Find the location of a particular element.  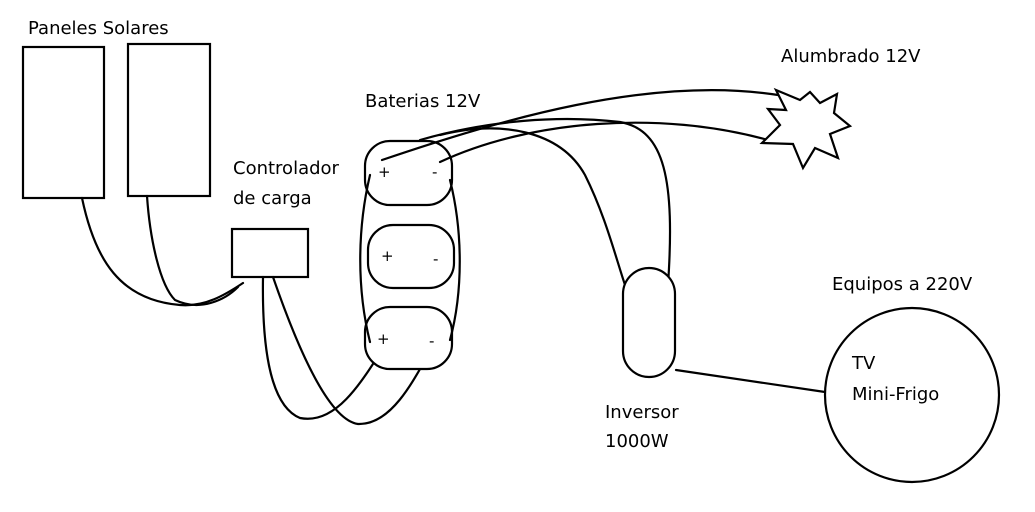

battery-link-left is located at coordinates (365, 258).